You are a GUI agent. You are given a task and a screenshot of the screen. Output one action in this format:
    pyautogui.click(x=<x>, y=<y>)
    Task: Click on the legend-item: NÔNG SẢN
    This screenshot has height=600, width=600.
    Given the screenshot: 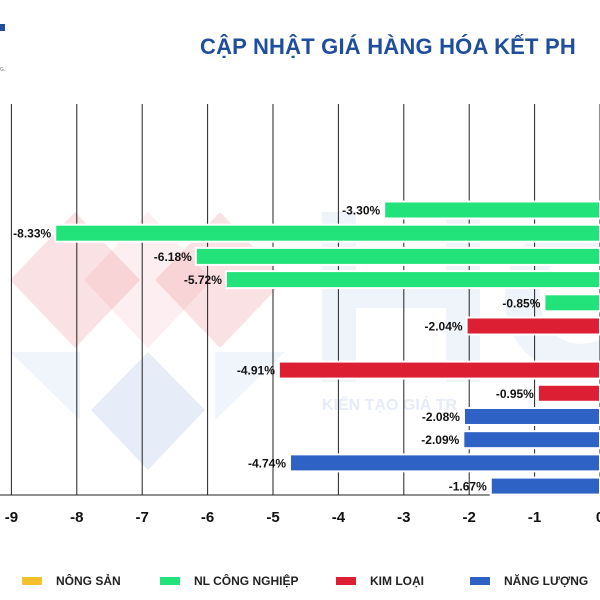 What is the action you would take?
    pyautogui.click(x=71, y=581)
    